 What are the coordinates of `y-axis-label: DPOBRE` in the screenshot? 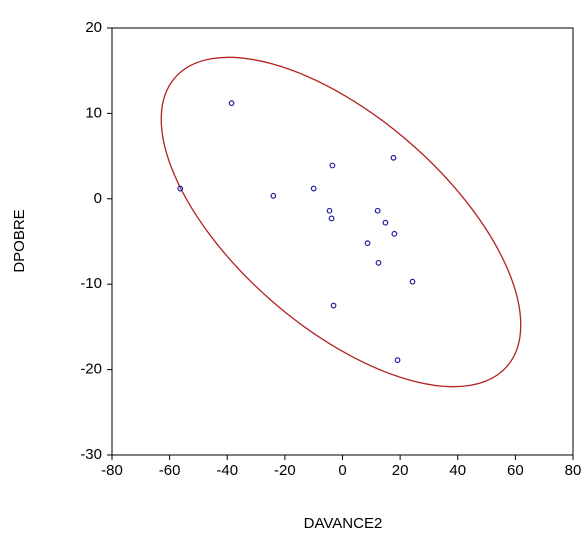 It's located at (19, 240).